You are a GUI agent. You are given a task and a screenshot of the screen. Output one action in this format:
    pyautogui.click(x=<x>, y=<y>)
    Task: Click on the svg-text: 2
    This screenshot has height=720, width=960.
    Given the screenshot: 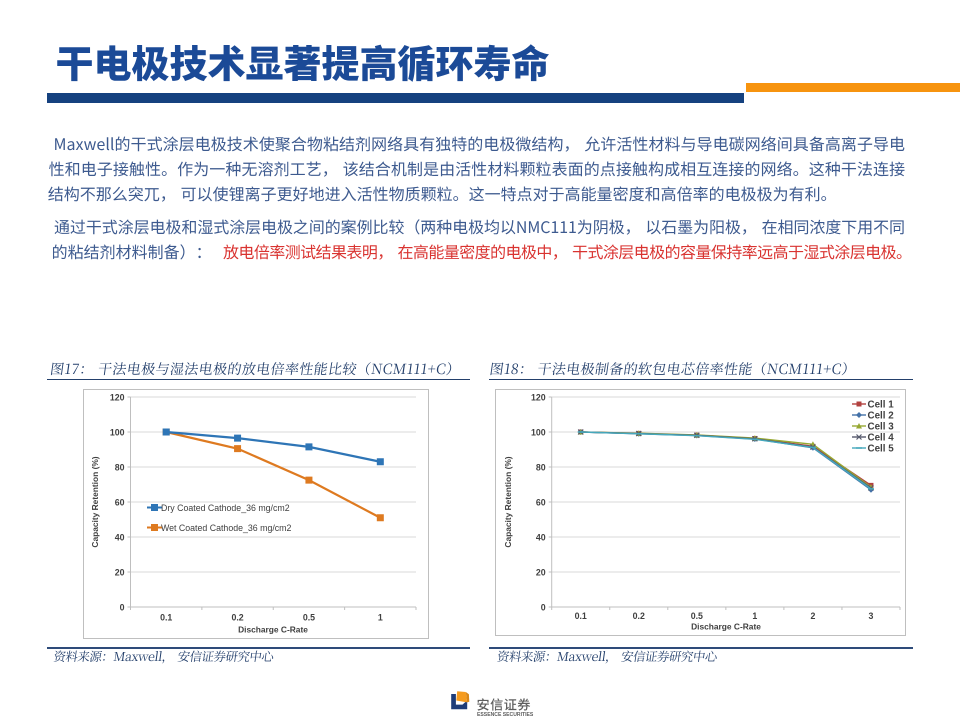 What is the action you would take?
    pyautogui.click(x=812, y=616)
    